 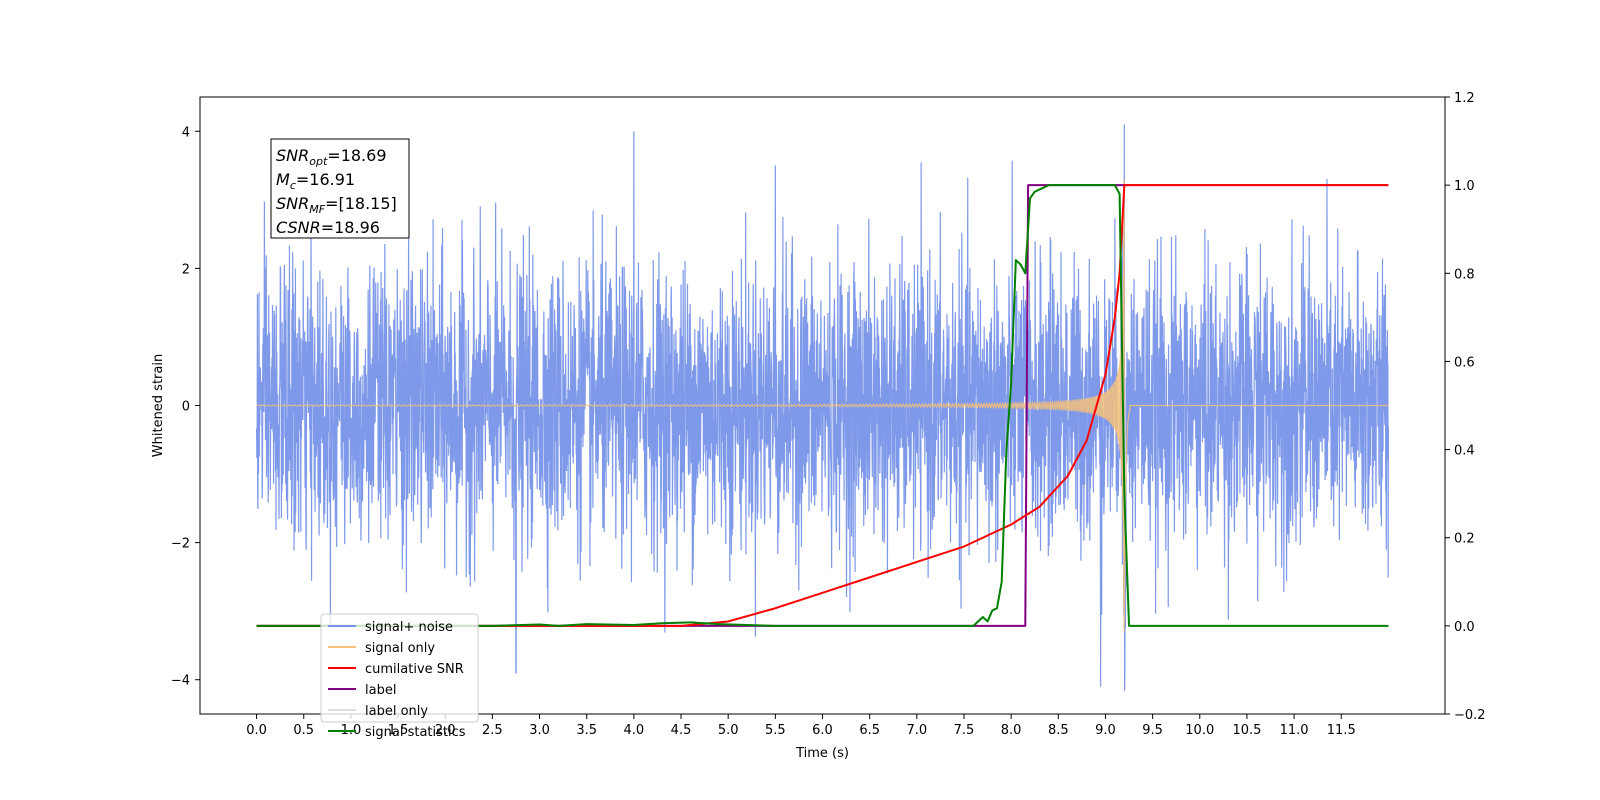 What do you see at coordinates (916, 730) in the screenshot?
I see `x-tick-label: 7.0` at bounding box center [916, 730].